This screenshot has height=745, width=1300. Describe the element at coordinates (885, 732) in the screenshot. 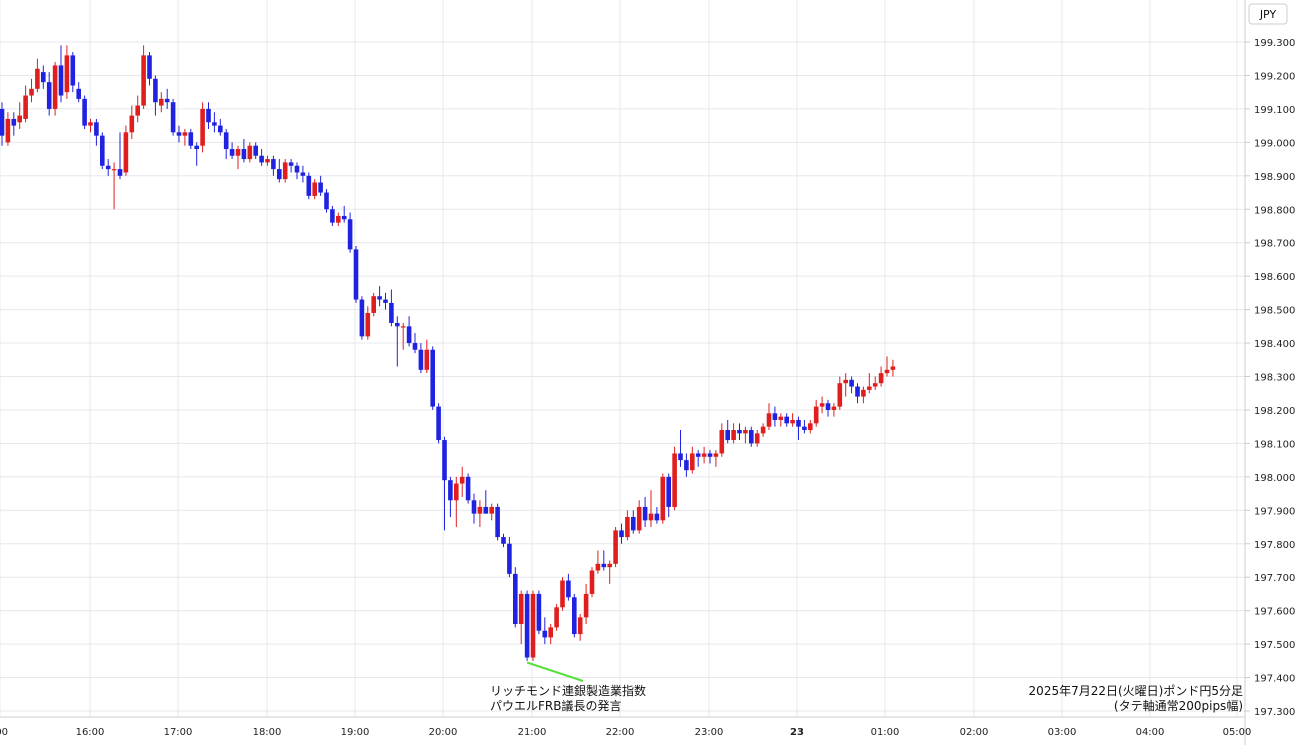

I see `time-tick-label: 01:00` at that location.